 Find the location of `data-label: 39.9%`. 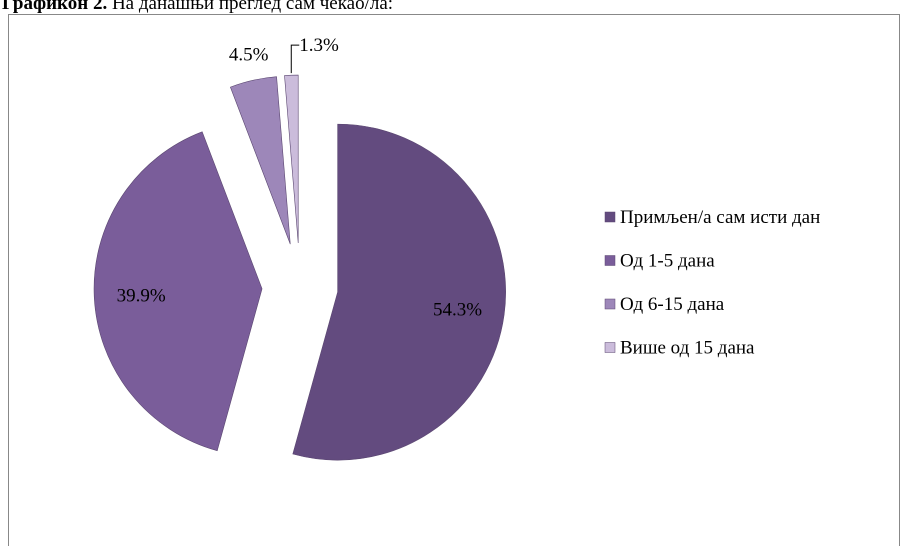

data-label: 39.9% is located at coordinates (141, 295).